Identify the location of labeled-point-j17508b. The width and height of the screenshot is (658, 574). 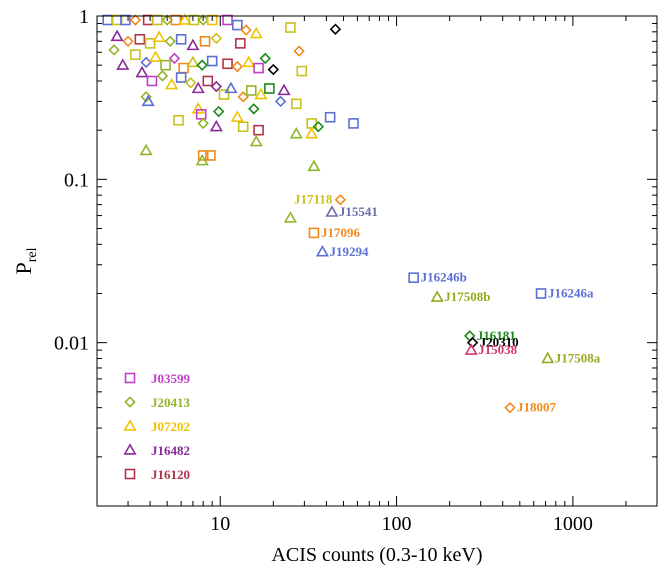
(437, 296).